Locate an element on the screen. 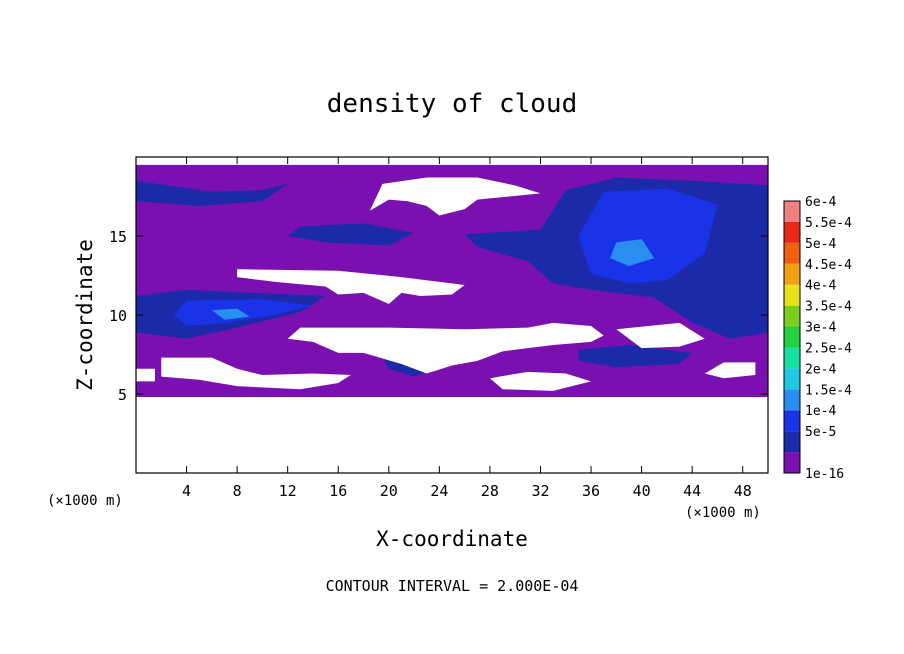  x-tick-label: 44 is located at coordinates (692, 491).